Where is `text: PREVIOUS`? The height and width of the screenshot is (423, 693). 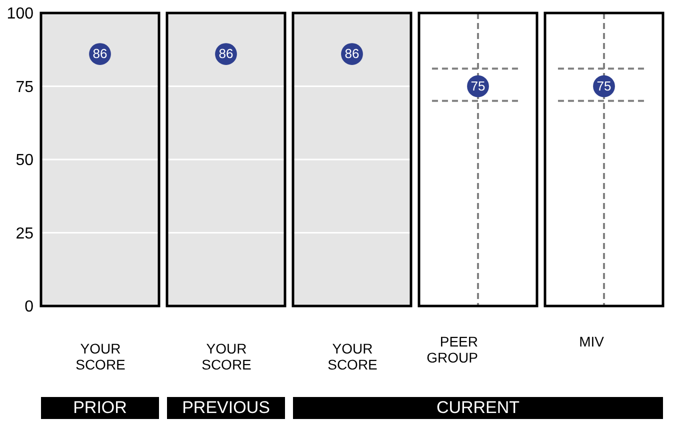 text: PREVIOUS is located at coordinates (226, 407).